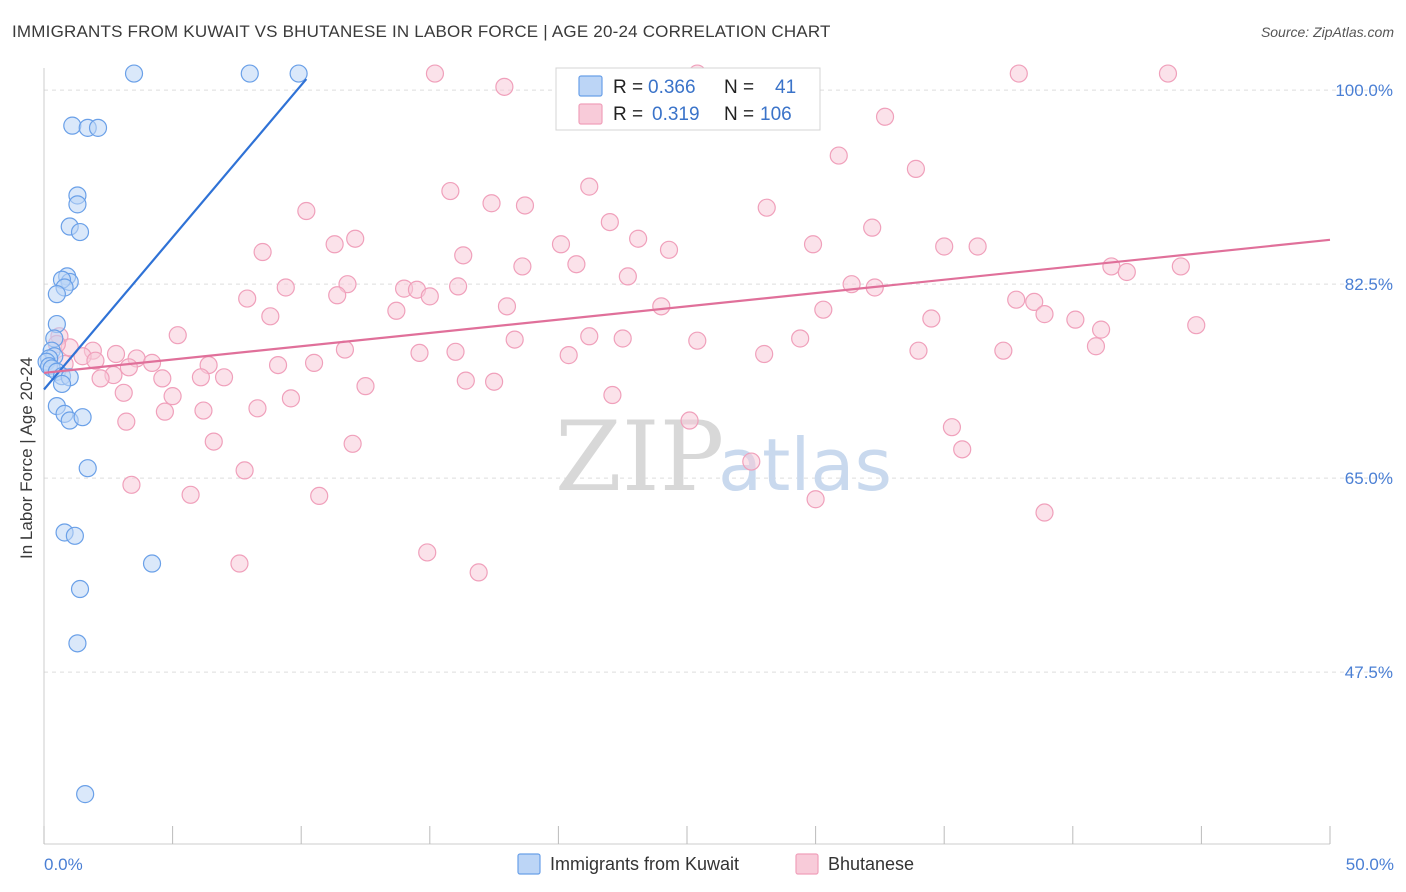 This screenshot has height=892, width=1406. I want to click on x-tick-label-left: 0.0%, so click(63, 864).